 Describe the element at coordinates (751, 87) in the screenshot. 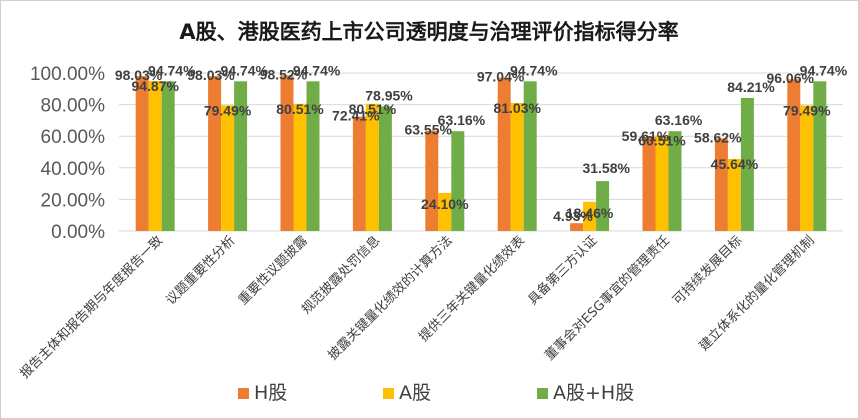

I see `data-label: 84.21%` at that location.